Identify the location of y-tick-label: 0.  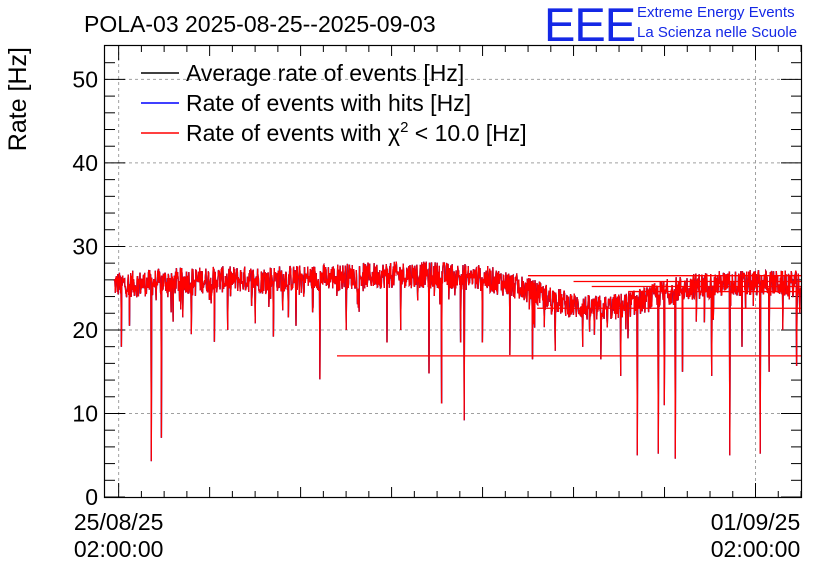
(91, 497).